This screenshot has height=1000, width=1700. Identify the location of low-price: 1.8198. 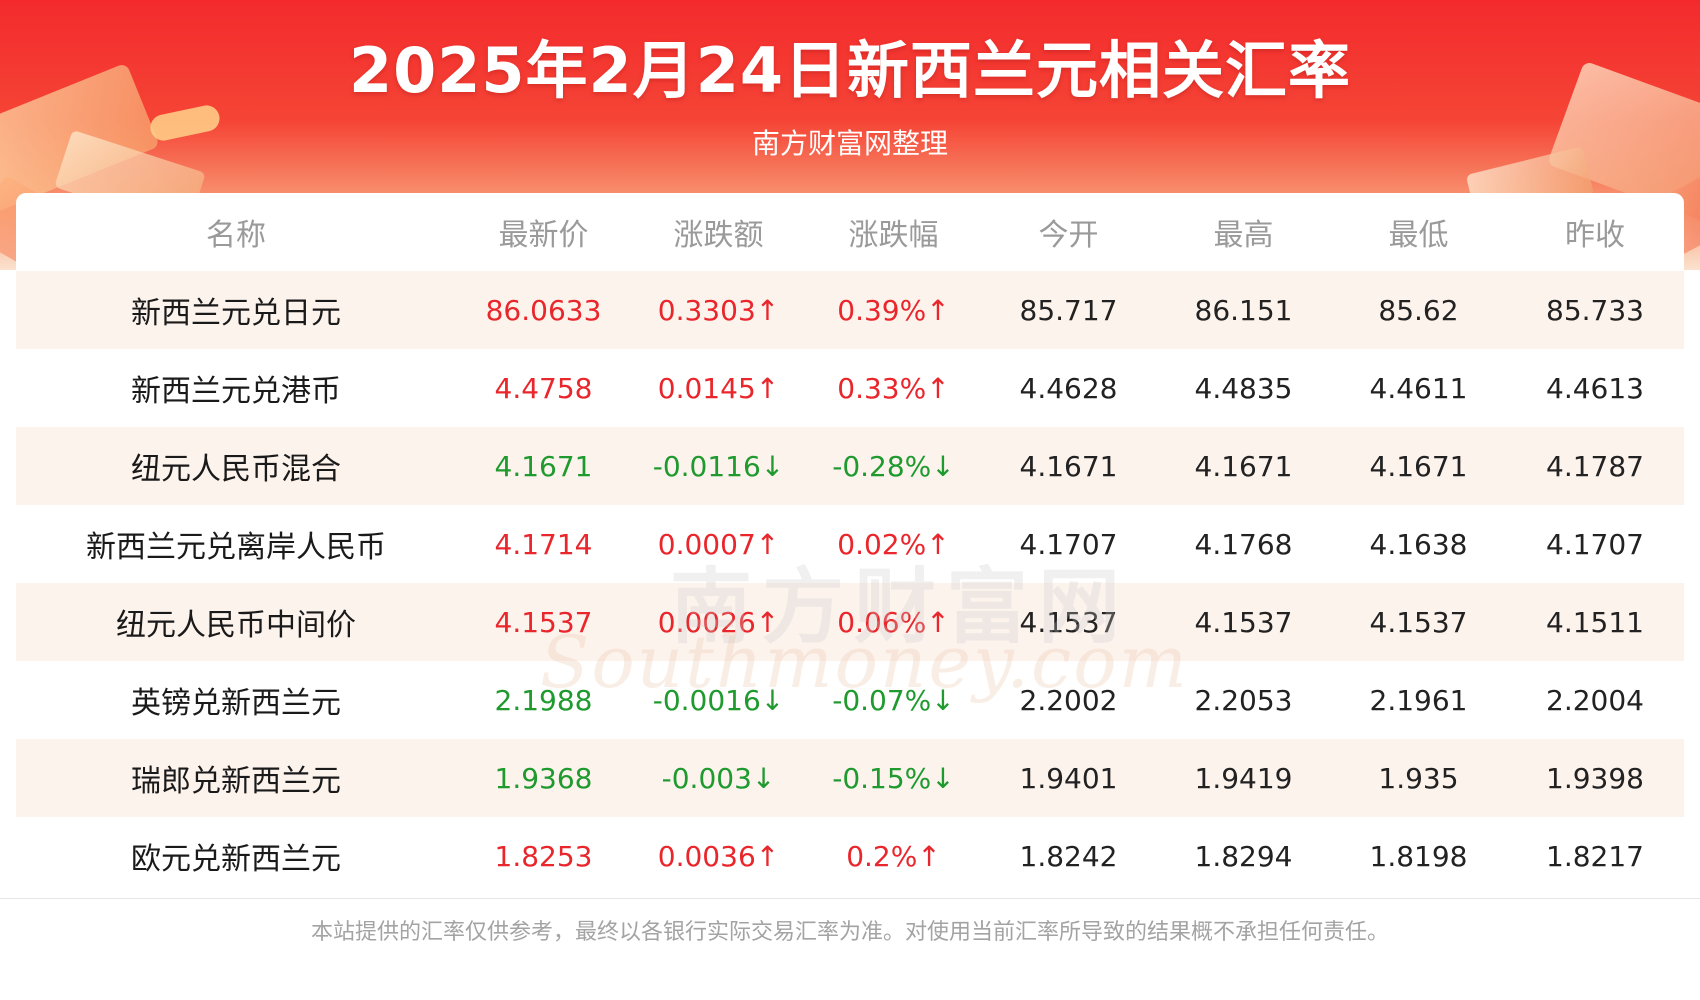
(1418, 856).